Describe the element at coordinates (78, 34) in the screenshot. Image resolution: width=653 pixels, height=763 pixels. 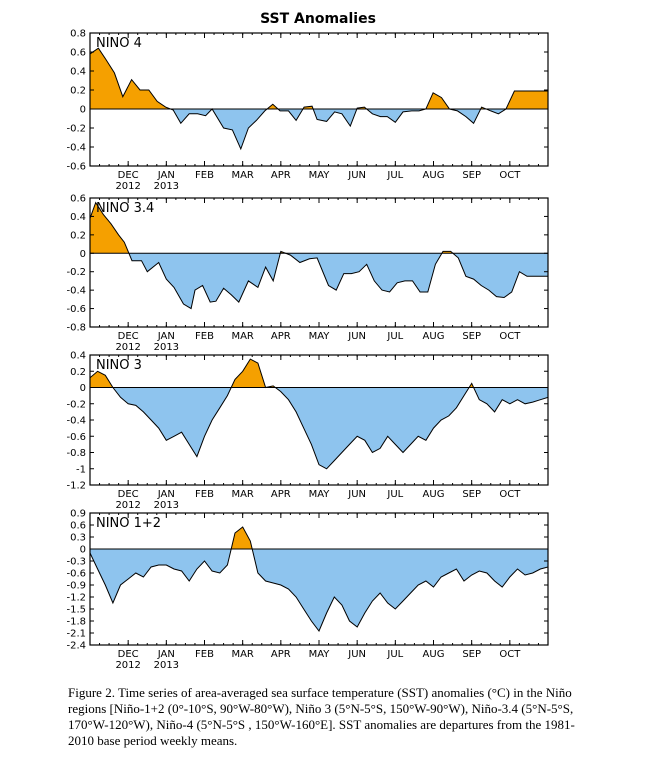
I see `y-tick-label: 0.8` at that location.